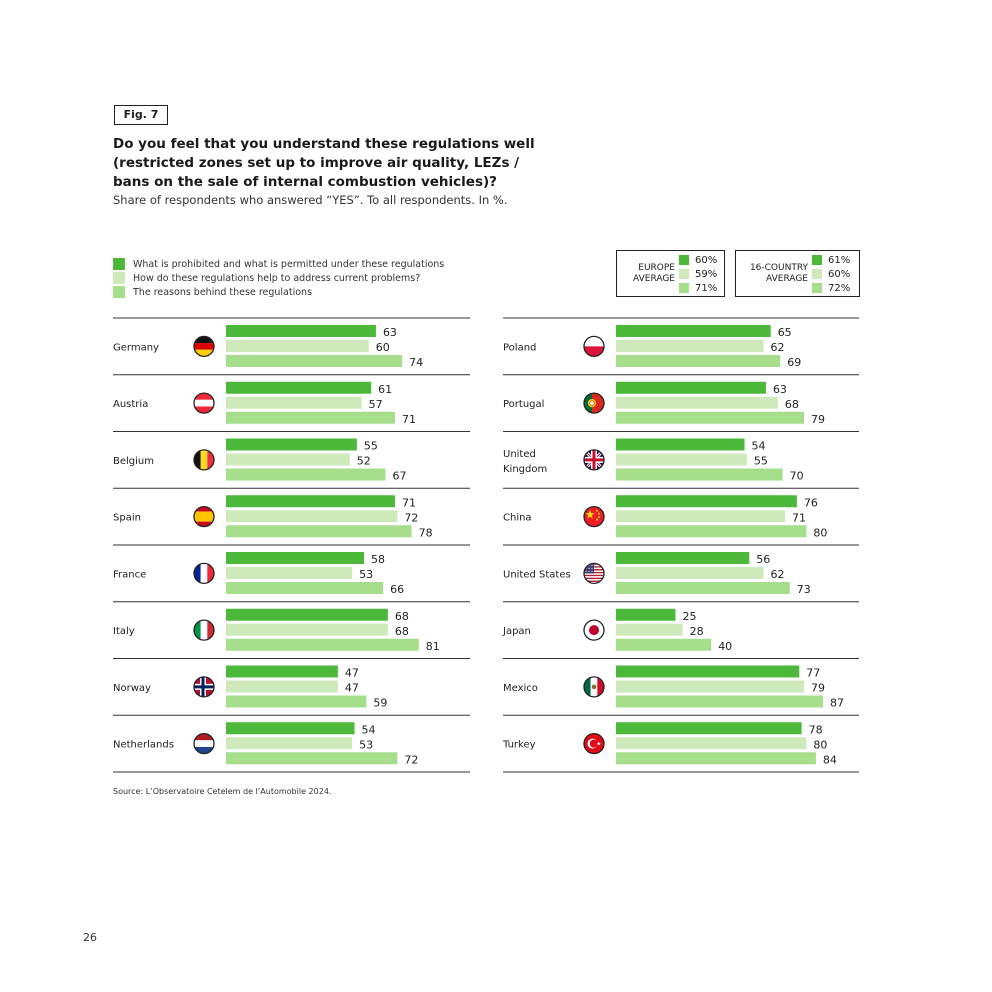 The image size is (992, 992). I want to click on country-row-italy: Italy 68 68 81, so click(291, 633).